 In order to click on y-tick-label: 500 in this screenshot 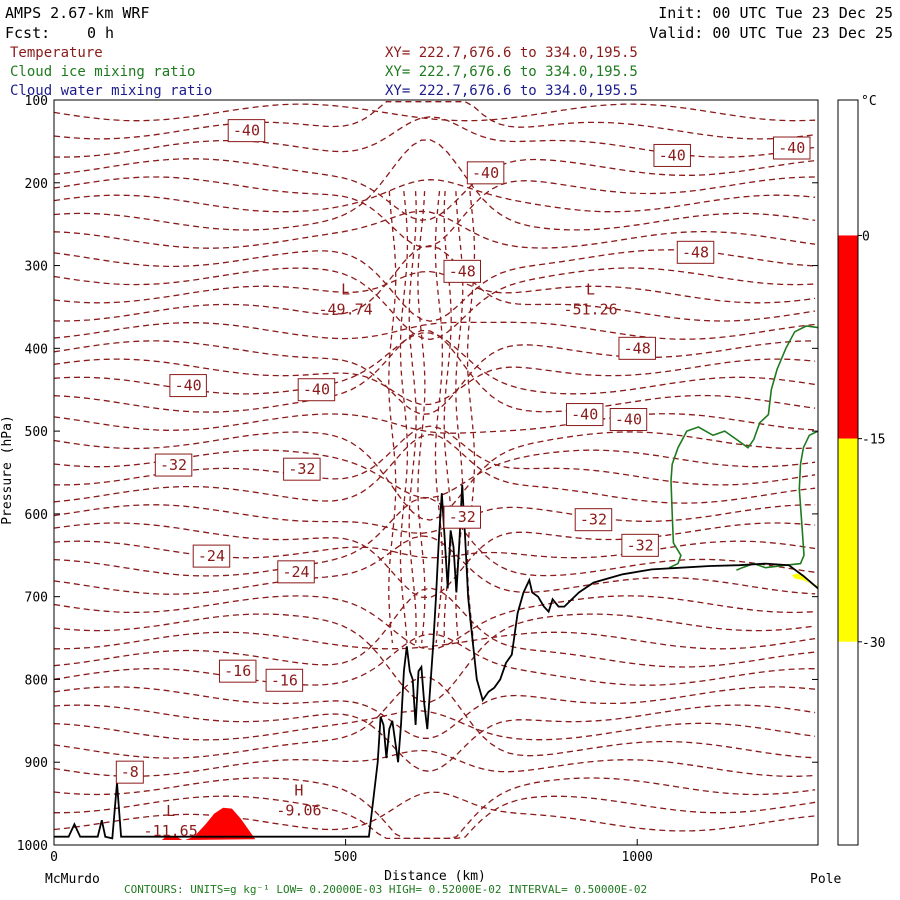, I will do `click(36, 432)`.